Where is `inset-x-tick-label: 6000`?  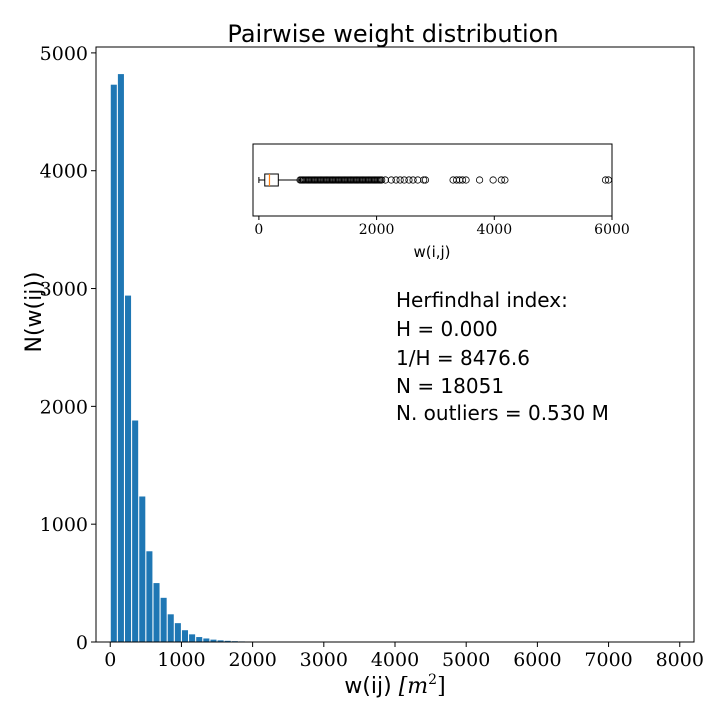 inset-x-tick-label: 6000 is located at coordinates (612, 230).